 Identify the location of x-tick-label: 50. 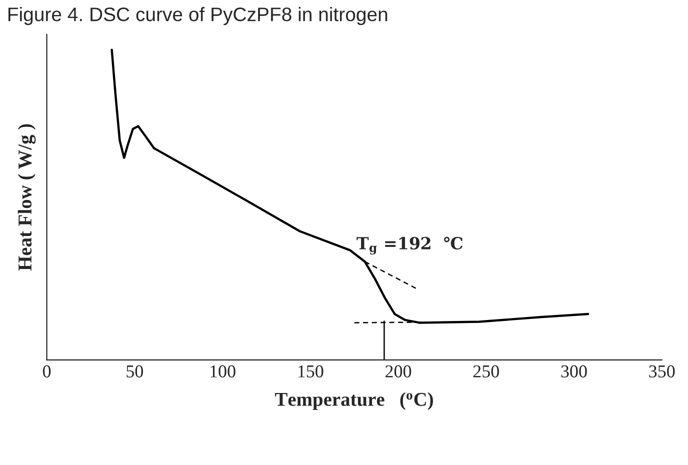
(134, 371).